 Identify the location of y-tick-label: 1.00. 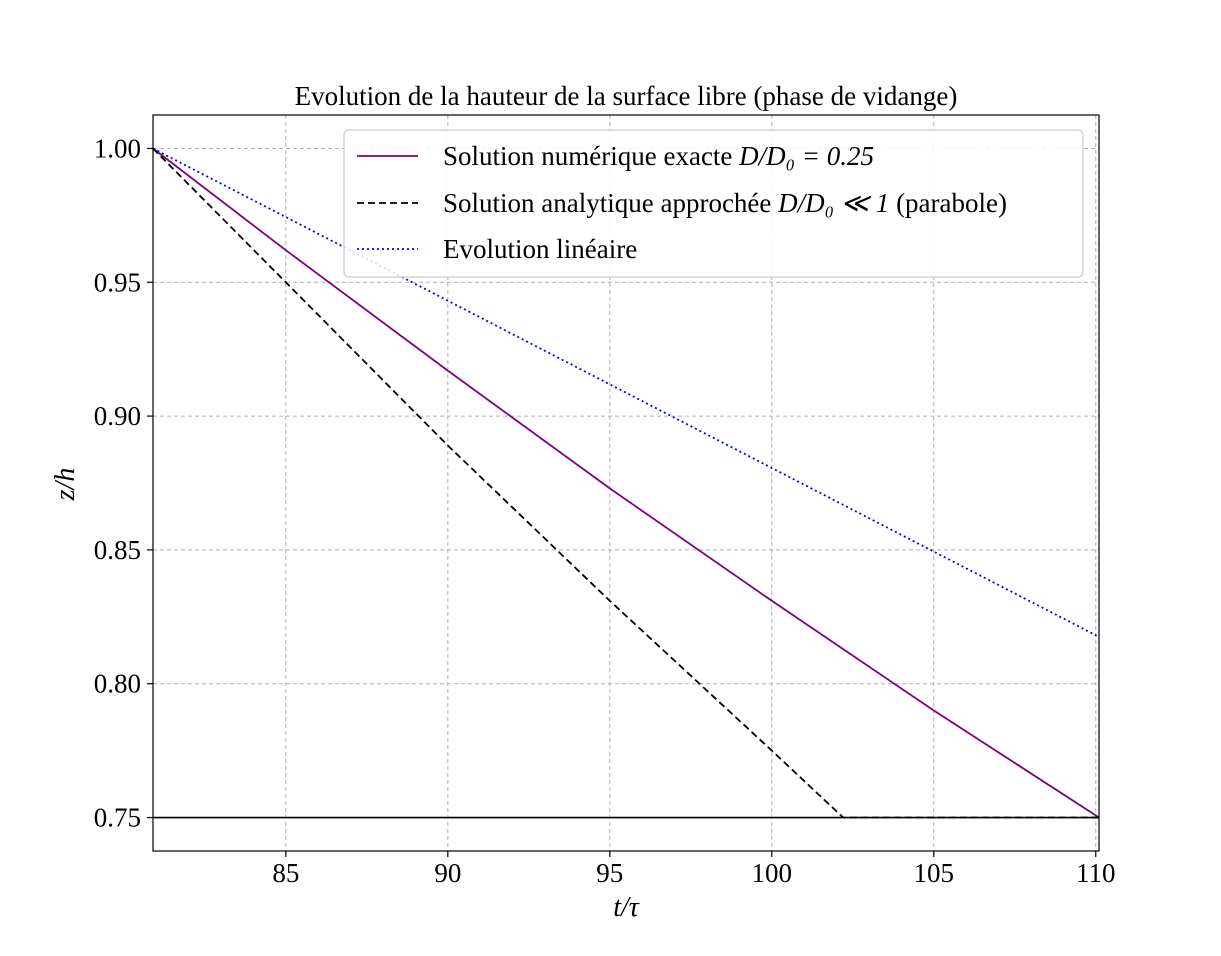
(117, 148).